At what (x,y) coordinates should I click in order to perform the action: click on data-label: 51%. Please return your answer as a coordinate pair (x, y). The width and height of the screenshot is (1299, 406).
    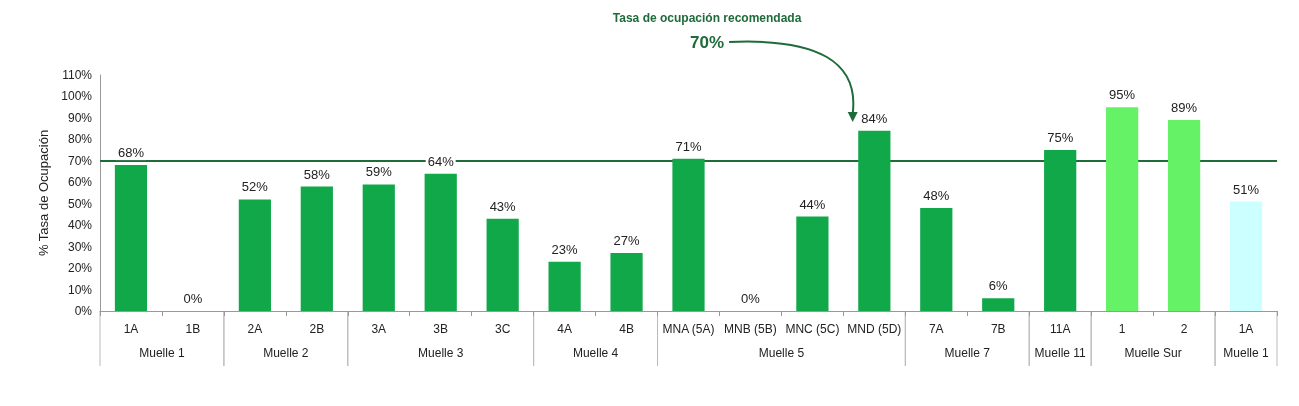
    Looking at the image, I should click on (1246, 189).